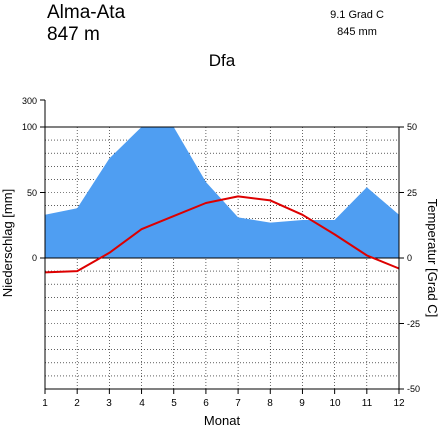 The image size is (439, 430). Describe the element at coordinates (73, 34) in the screenshot. I see `station-elevation: 847 m` at that location.